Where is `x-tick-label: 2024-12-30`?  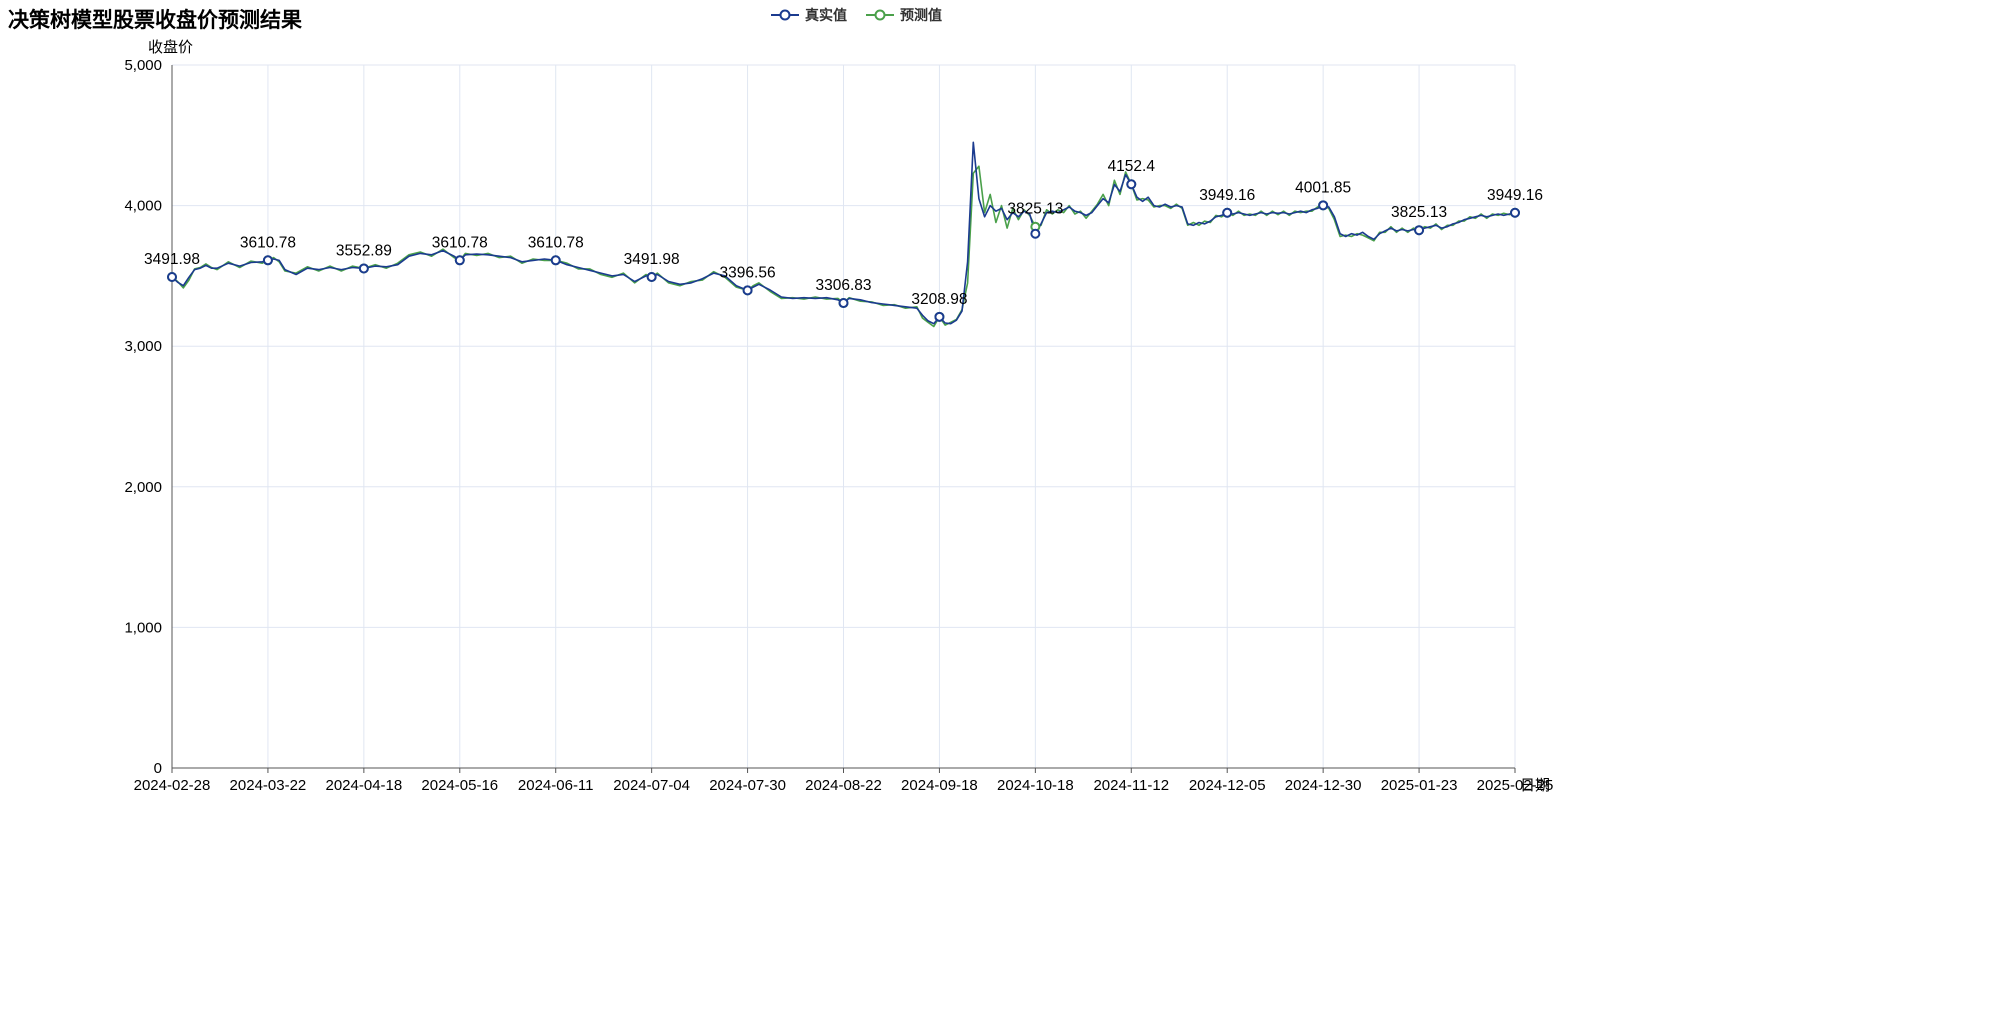 x-tick-label: 2024-12-30 is located at coordinates (1323, 785).